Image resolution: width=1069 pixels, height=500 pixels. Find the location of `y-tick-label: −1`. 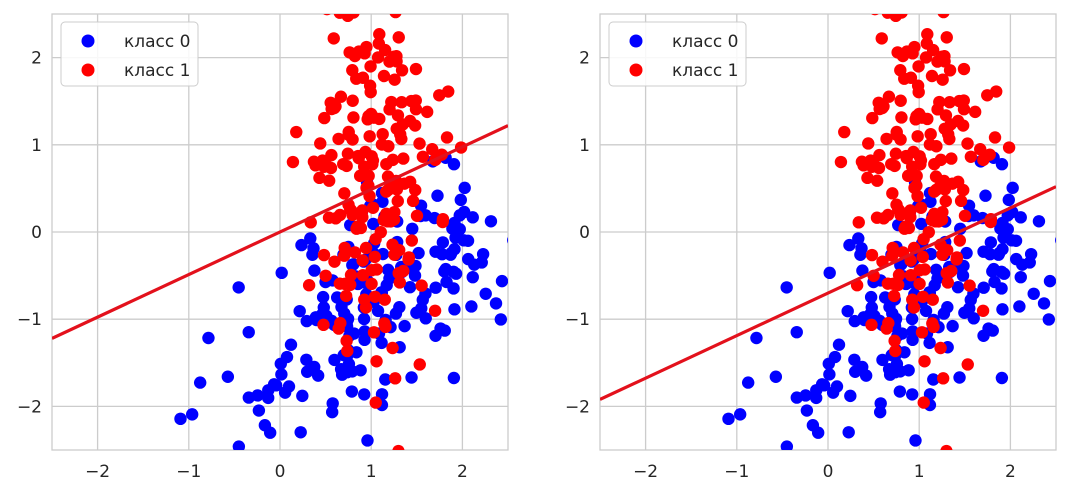

y-tick-label: −1 is located at coordinates (29, 320).